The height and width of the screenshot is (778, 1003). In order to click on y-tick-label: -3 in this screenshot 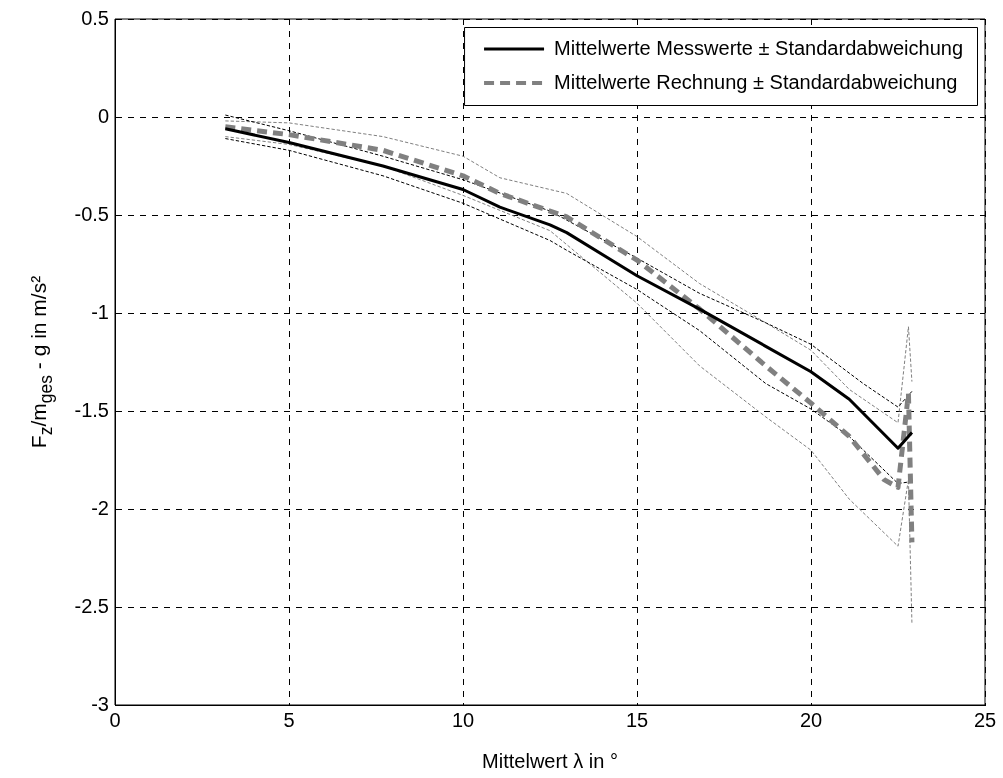, I will do `click(100, 703)`.